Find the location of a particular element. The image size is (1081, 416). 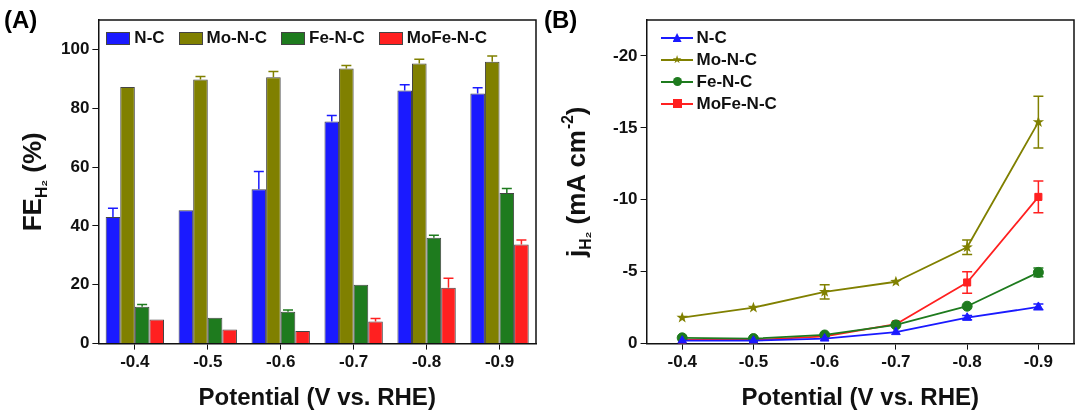

y-tick-label: 40 is located at coordinates (80, 225).